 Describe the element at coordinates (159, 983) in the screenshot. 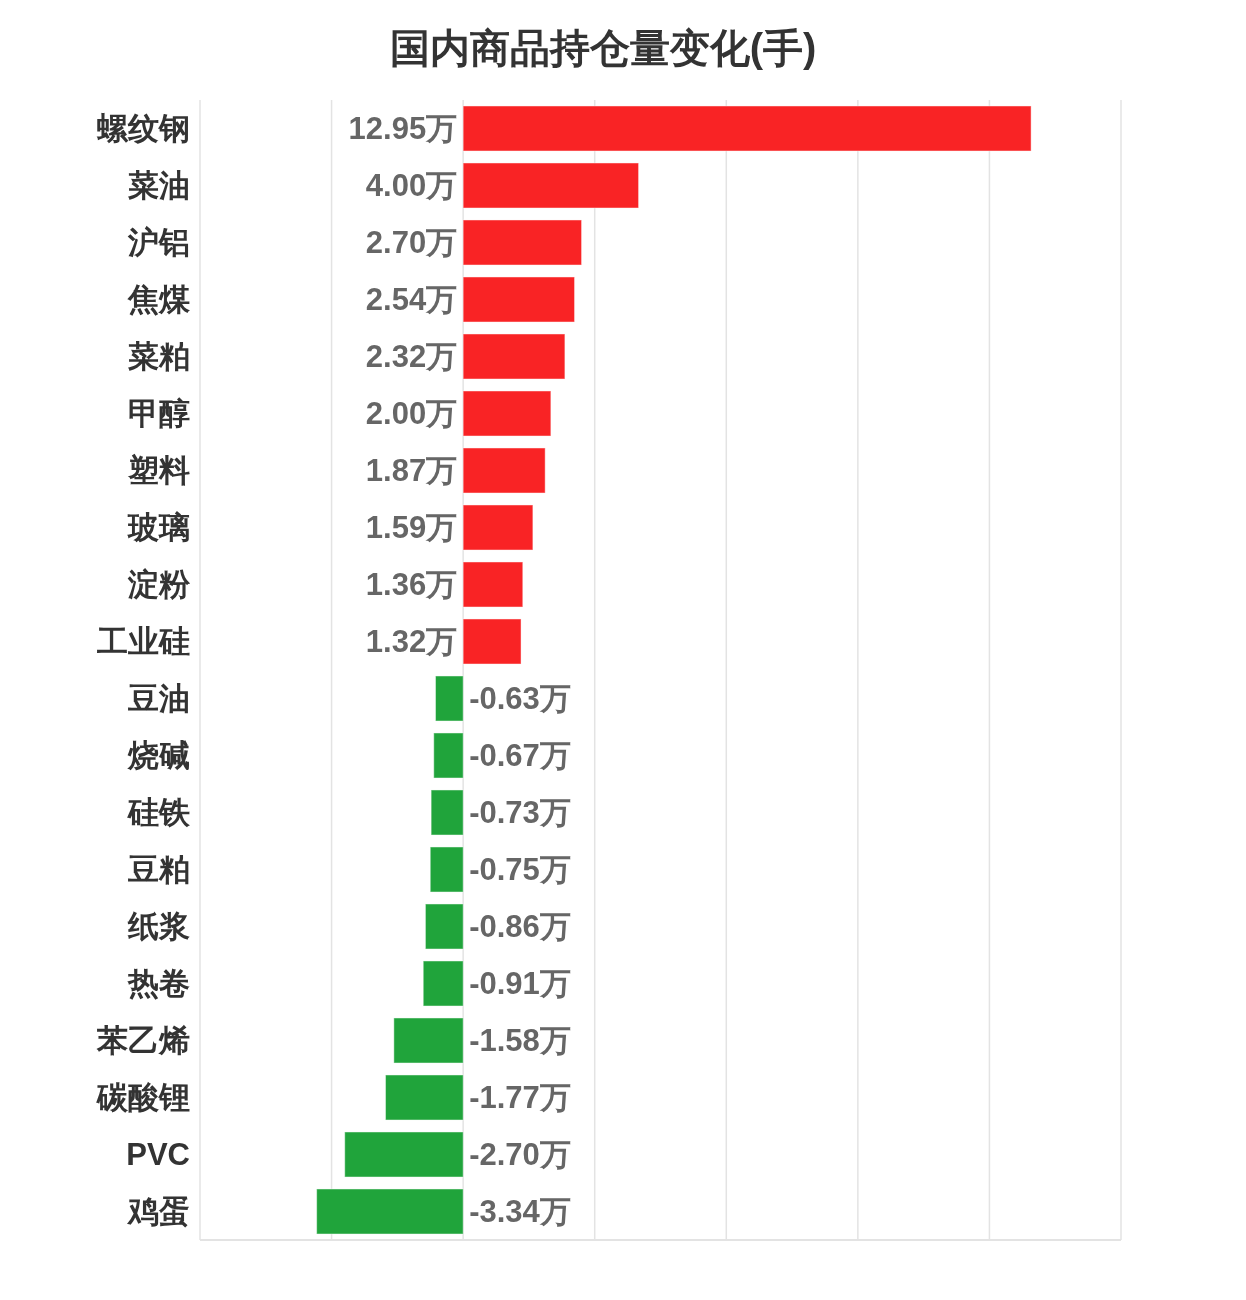

I see `category: 热卷` at that location.